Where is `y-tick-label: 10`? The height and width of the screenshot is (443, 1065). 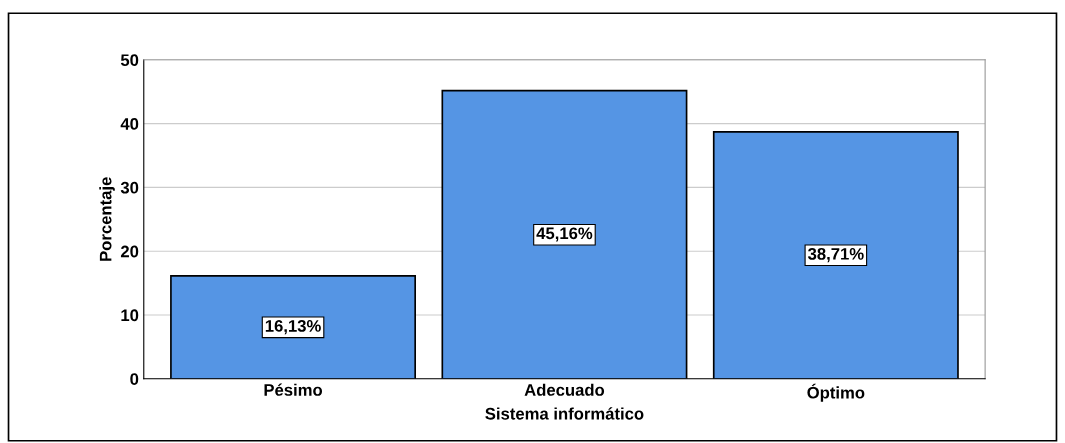 y-tick-label: 10 is located at coordinates (130, 315).